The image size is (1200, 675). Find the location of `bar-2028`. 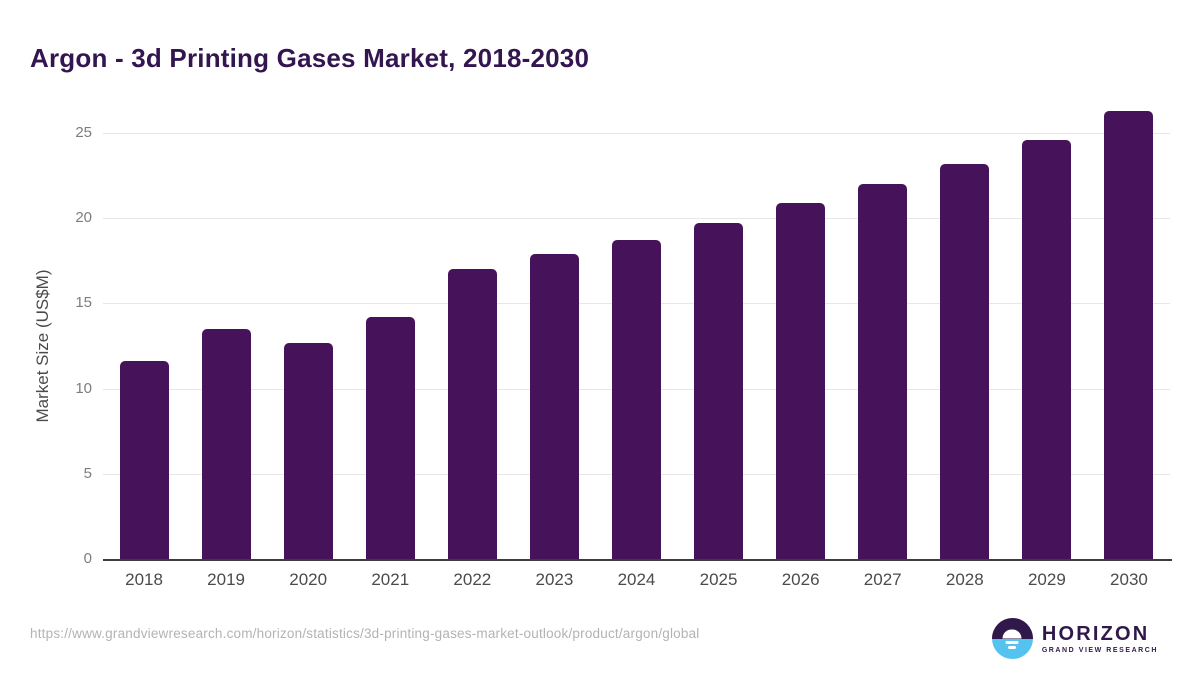

bar-2028 is located at coordinates (965, 361).